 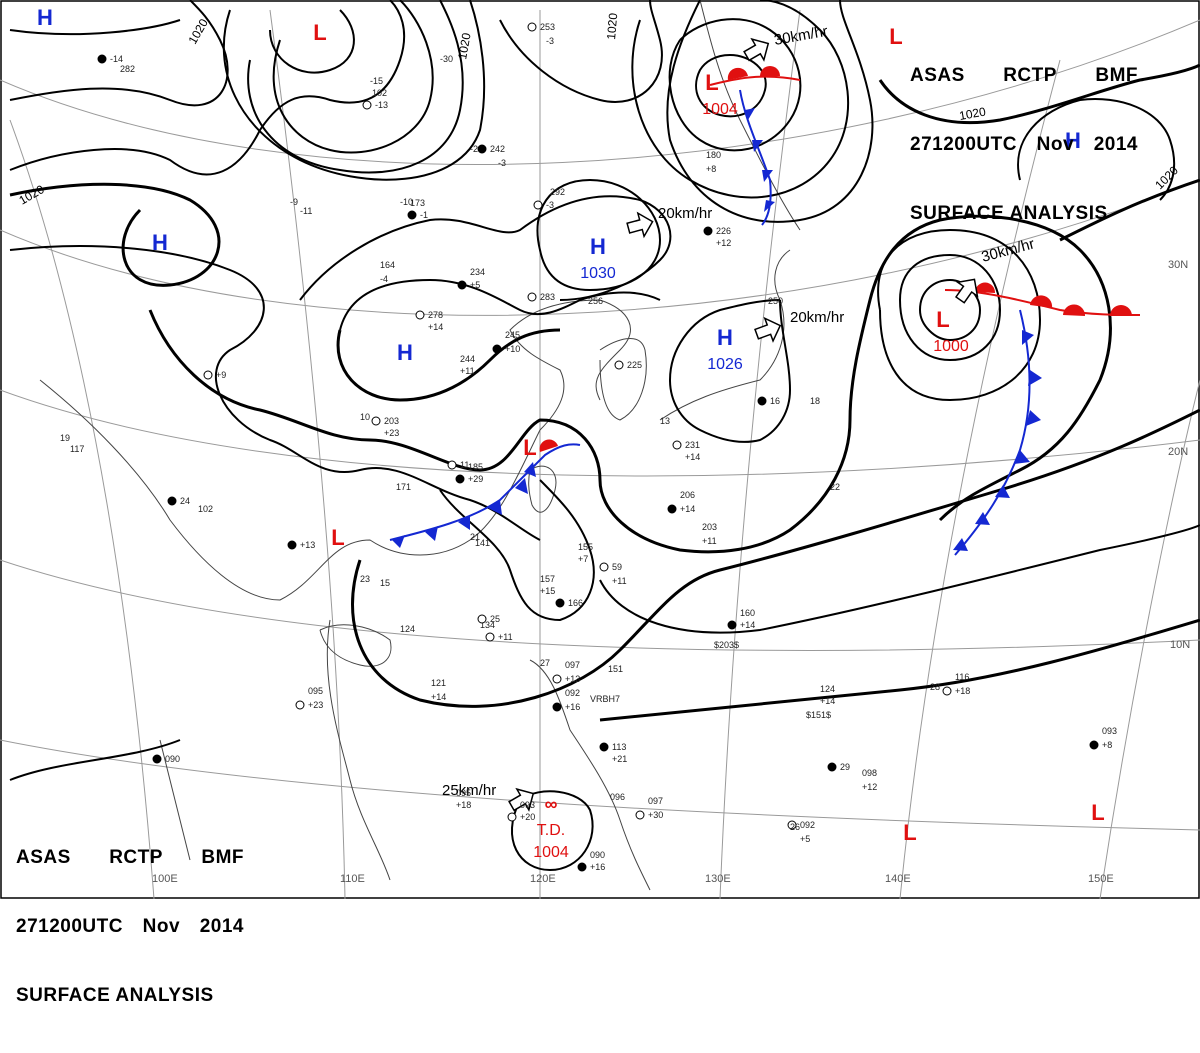 I want to click on station-plot: +30, so click(x=649, y=815).